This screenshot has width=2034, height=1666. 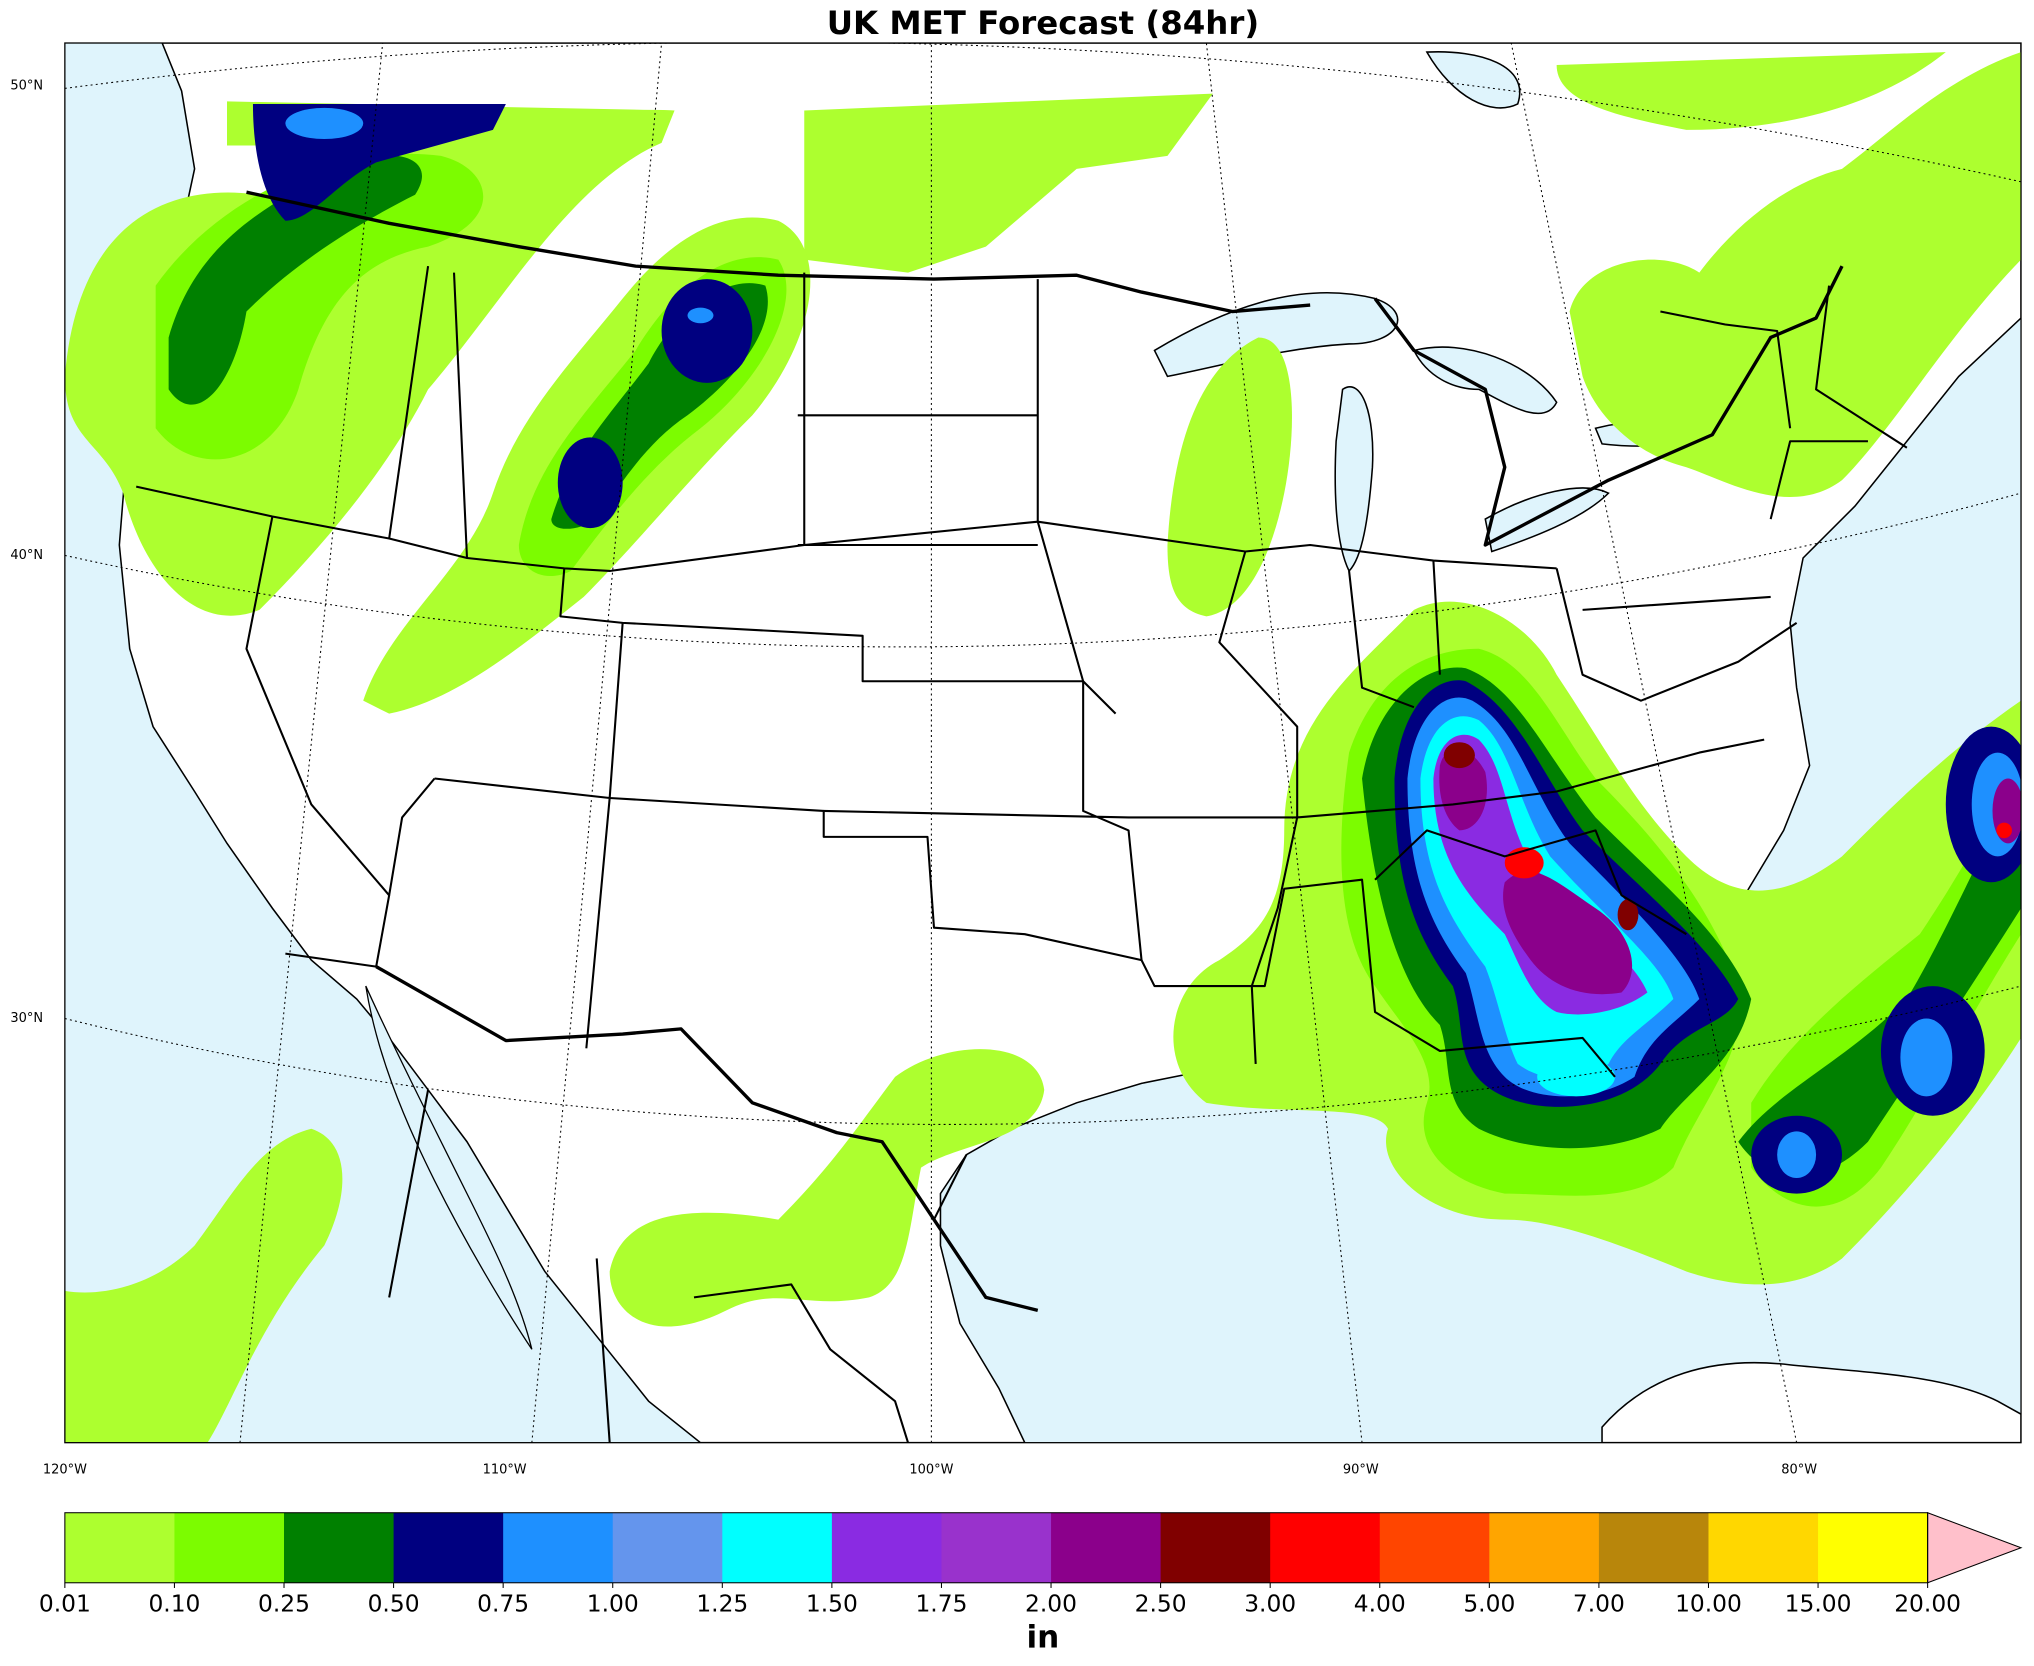 What do you see at coordinates (1708, 1603) in the screenshot?
I see `colorbar-tick-label: 10.00` at bounding box center [1708, 1603].